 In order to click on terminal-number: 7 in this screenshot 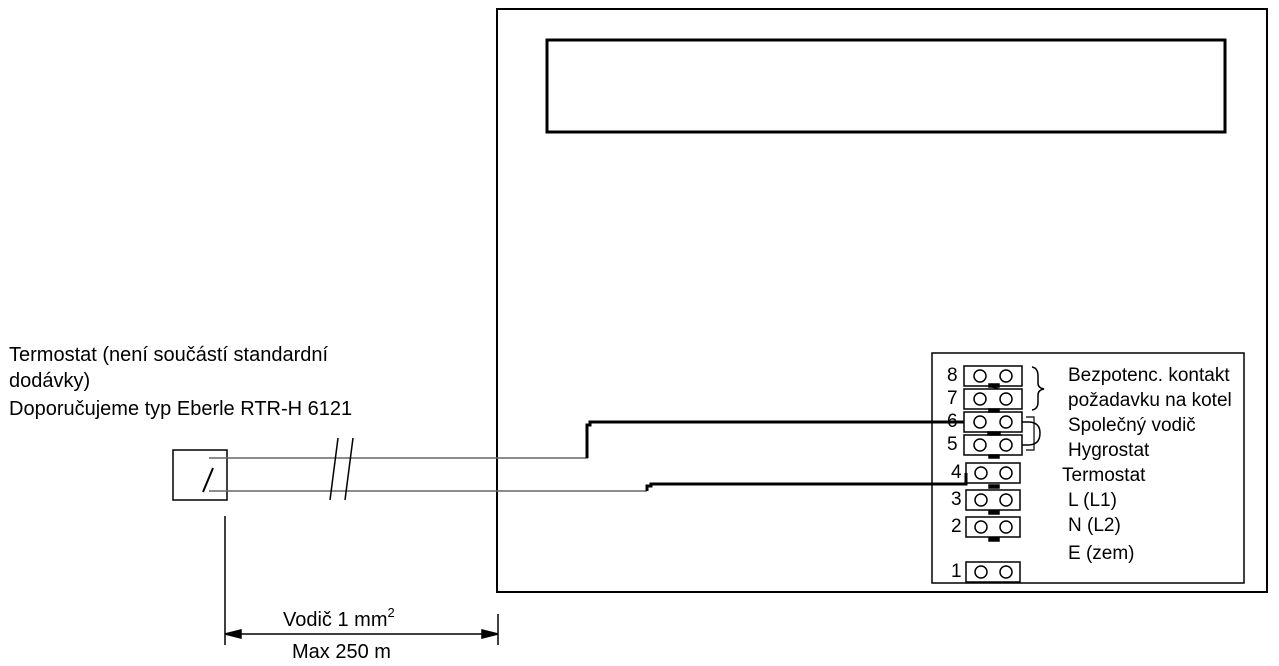, I will do `click(952, 398)`.